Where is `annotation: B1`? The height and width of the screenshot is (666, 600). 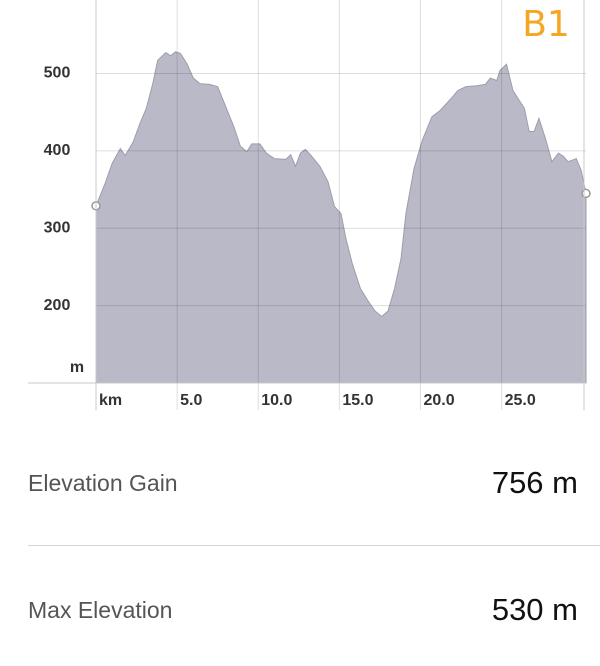
annotation: B1 is located at coordinates (546, 24).